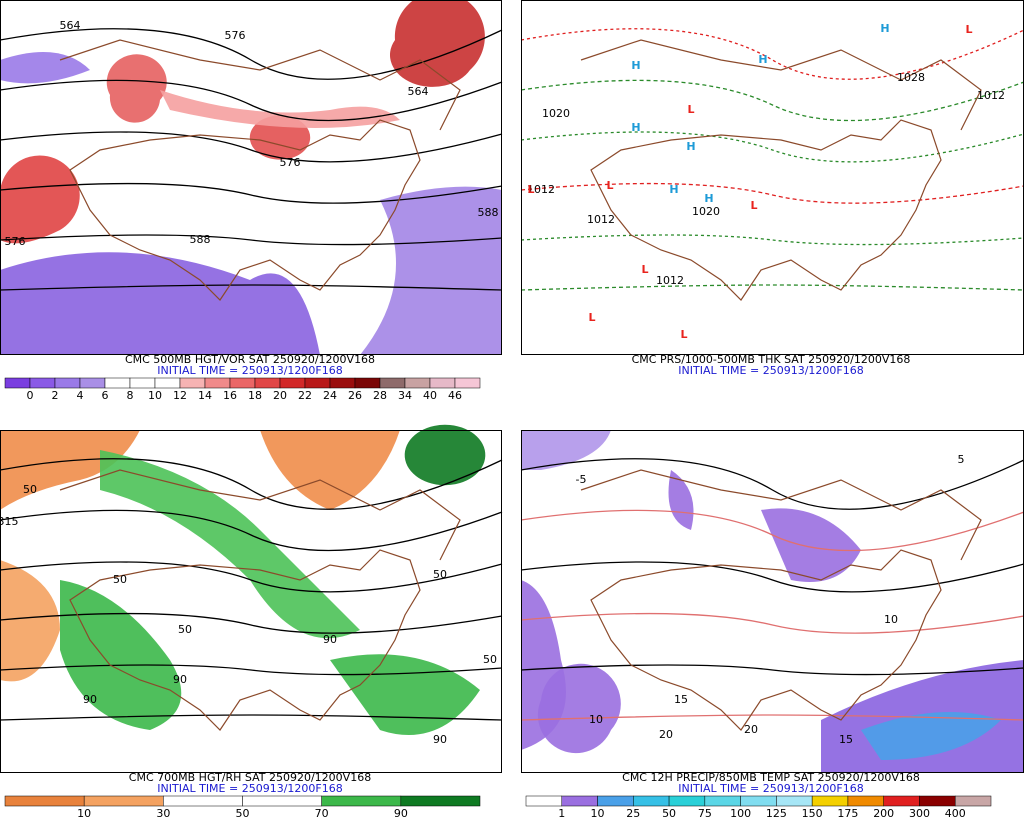 This screenshot has width=1024, height=819. I want to click on colorbar-label: 4, so click(80, 395).